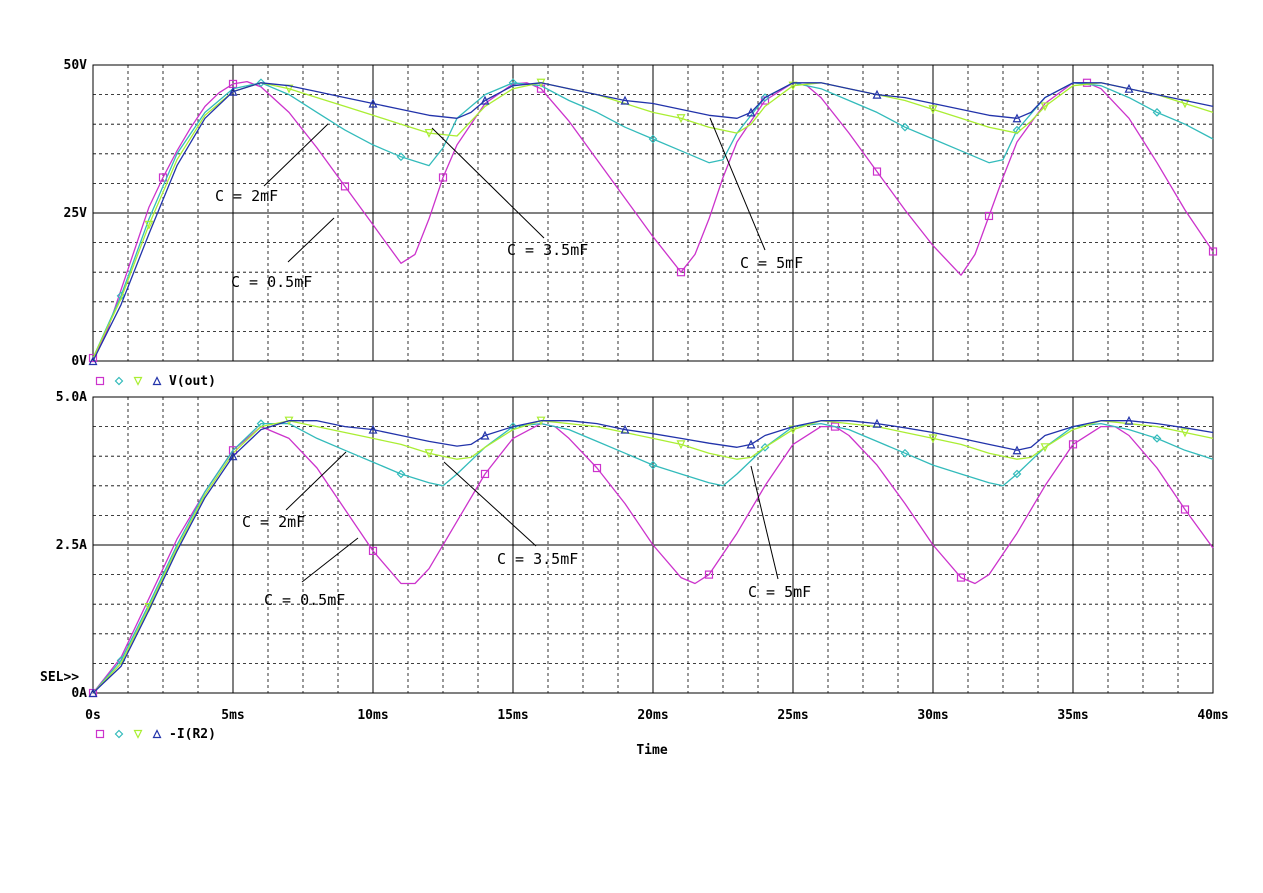  I want to click on x-tick-label: 0s, so click(93, 715).